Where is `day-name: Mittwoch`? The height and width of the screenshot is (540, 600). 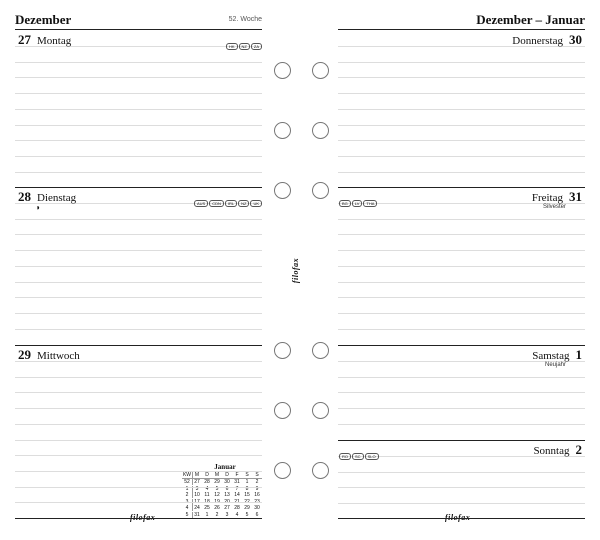
day-name: Mittwoch is located at coordinates (58, 356).